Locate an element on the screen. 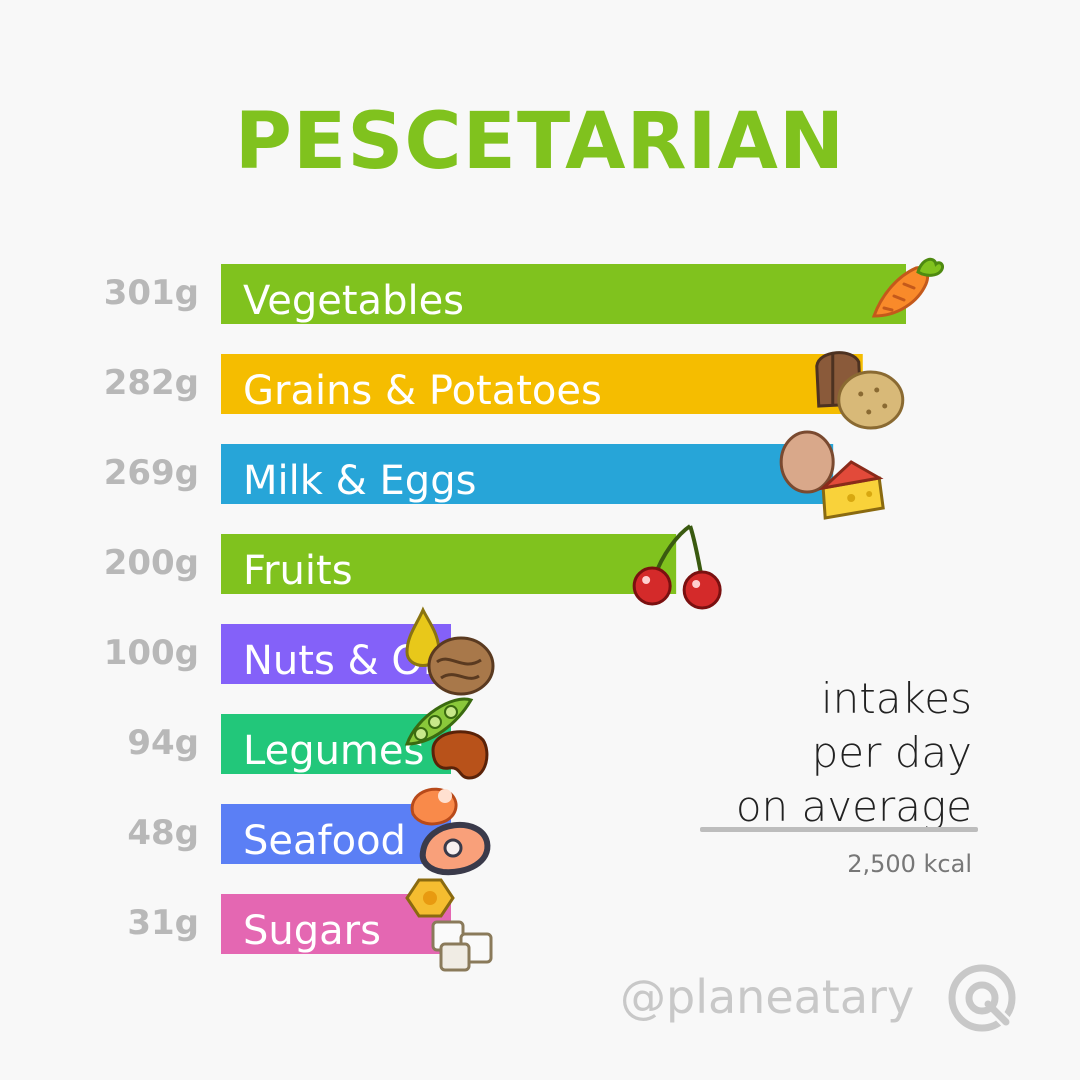 This screenshot has height=1080, width=1080. kcal-label: 2,500 kcal is located at coordinates (909, 864).